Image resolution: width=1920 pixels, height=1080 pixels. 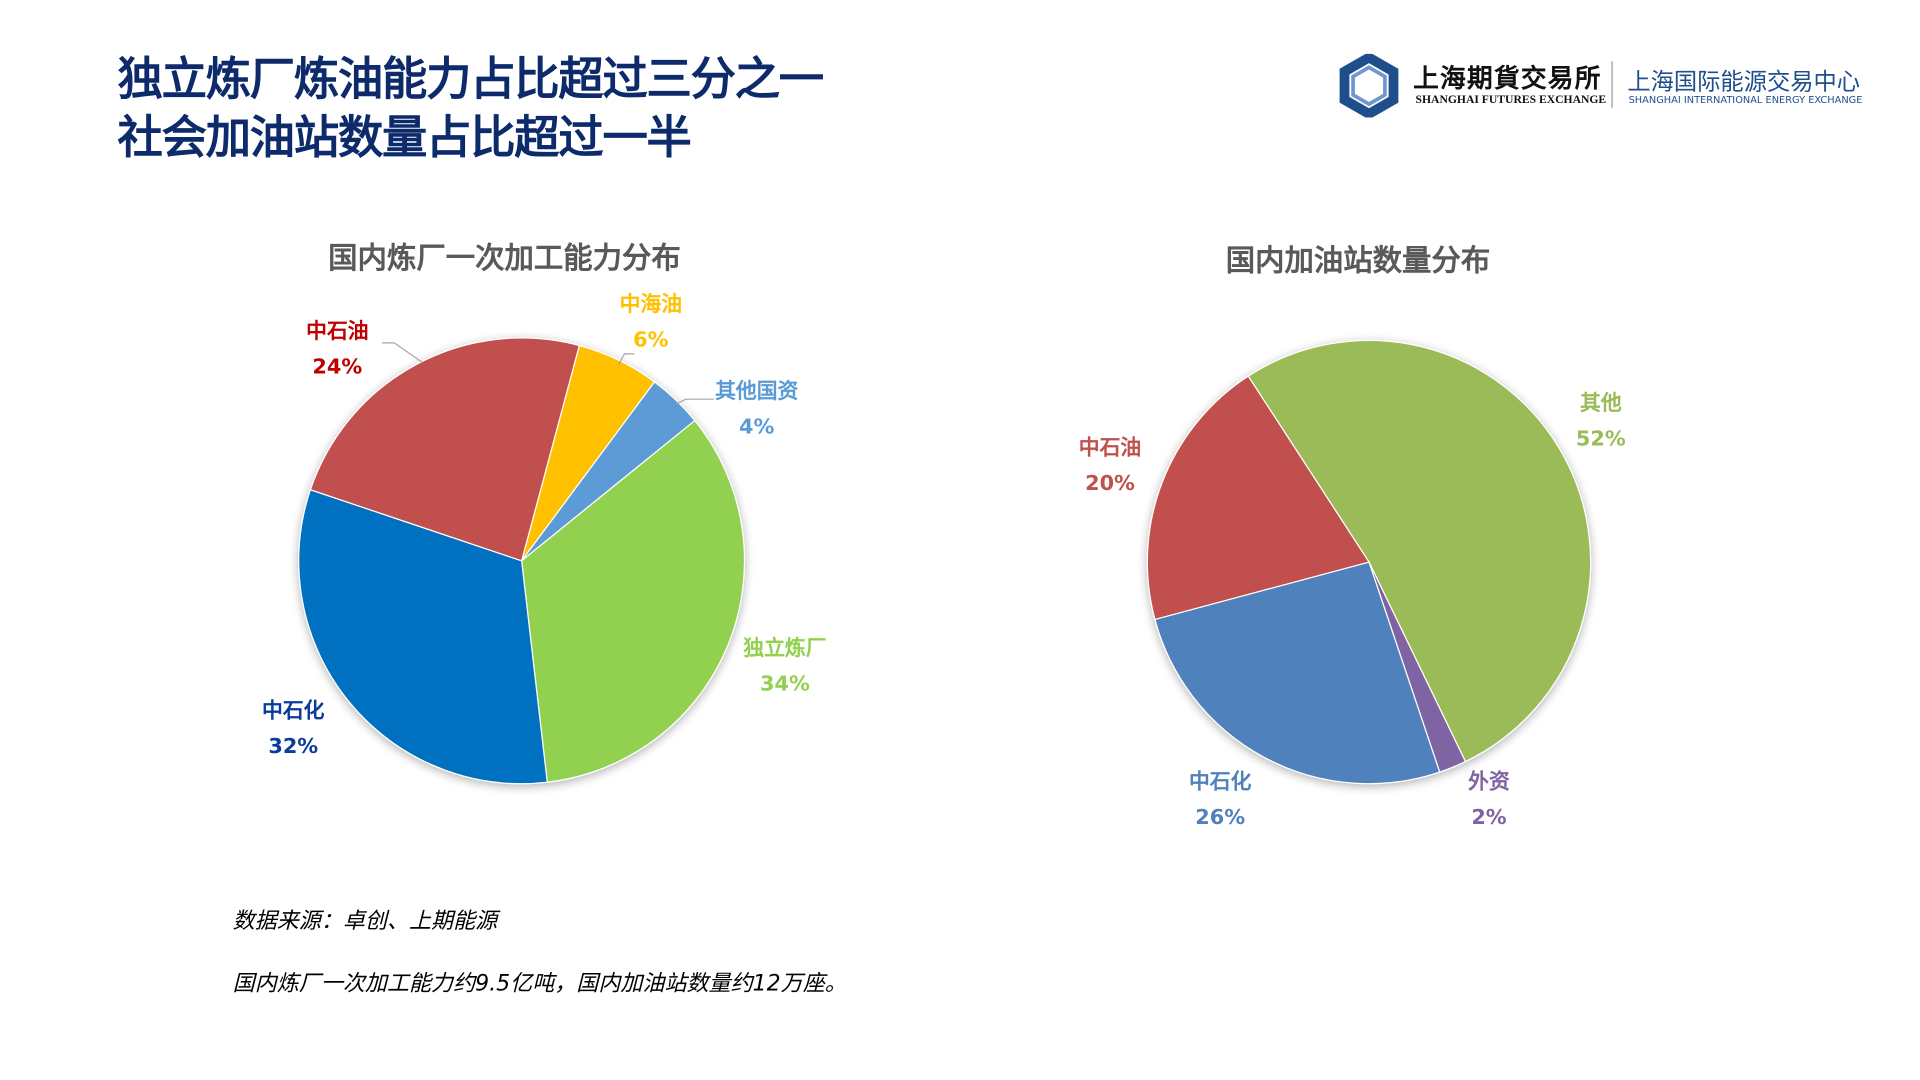 What do you see at coordinates (694, 401) in the screenshot?
I see `leader-line-other-state` at bounding box center [694, 401].